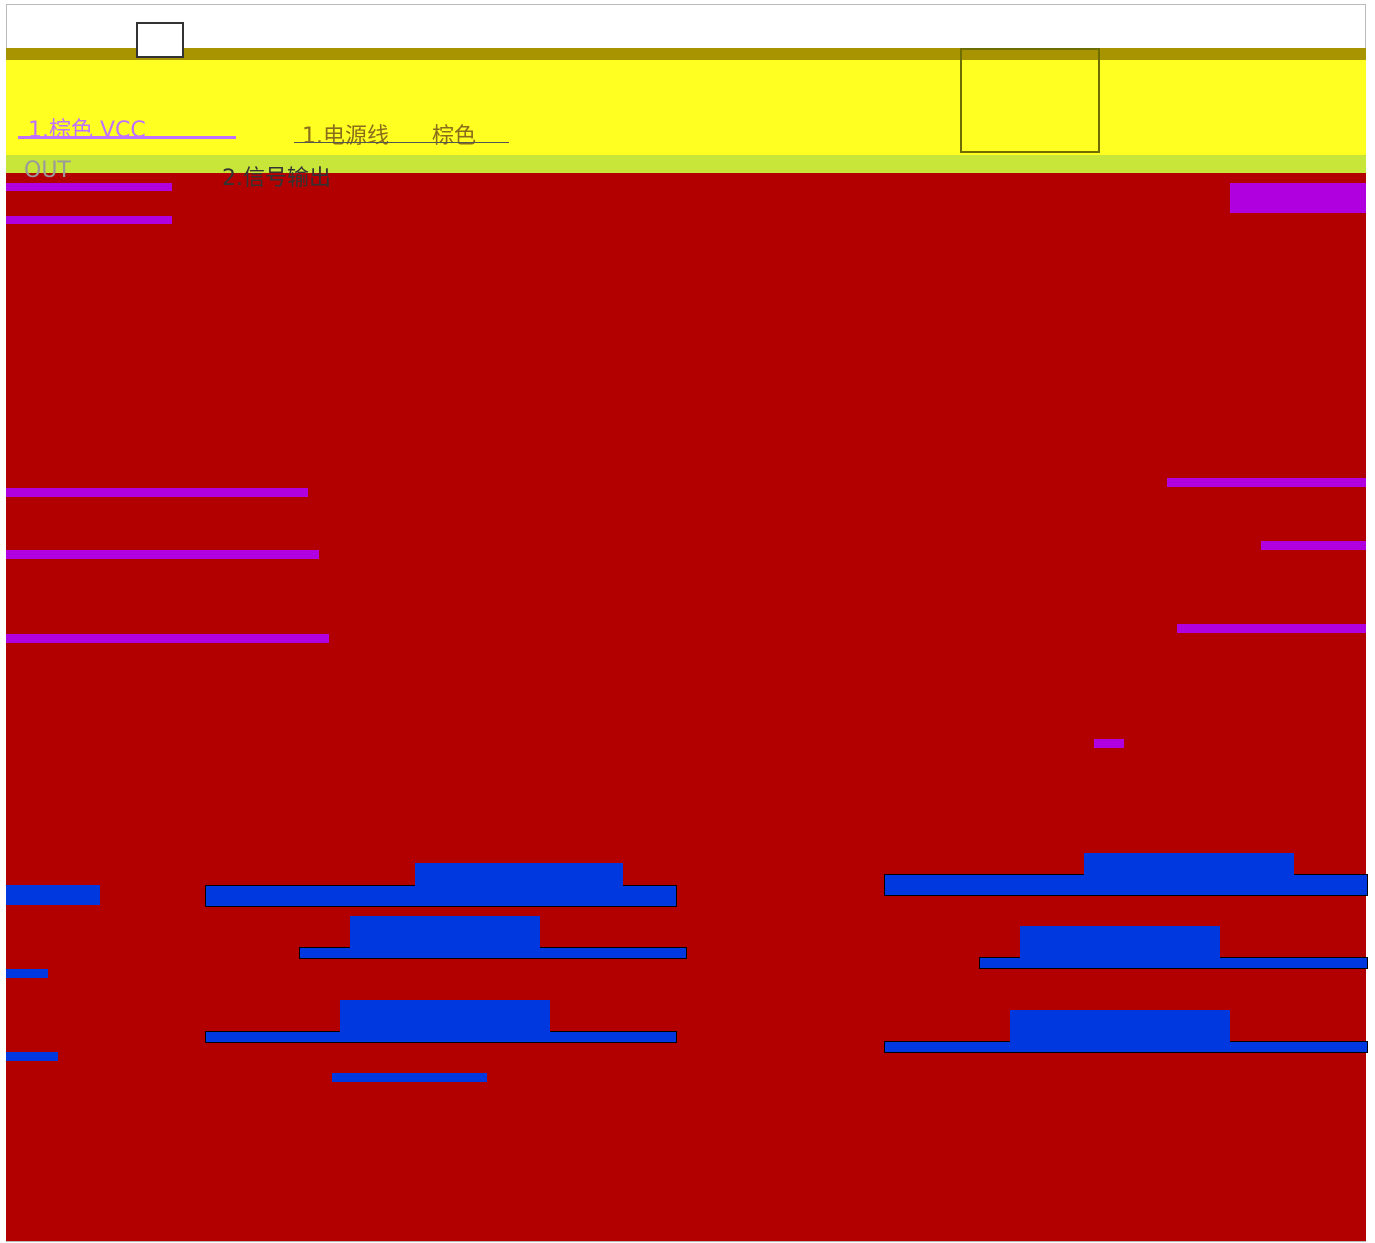 The height and width of the screenshot is (1243, 1375). What do you see at coordinates (686, 164) in the screenshot?
I see `strip` at bounding box center [686, 164].